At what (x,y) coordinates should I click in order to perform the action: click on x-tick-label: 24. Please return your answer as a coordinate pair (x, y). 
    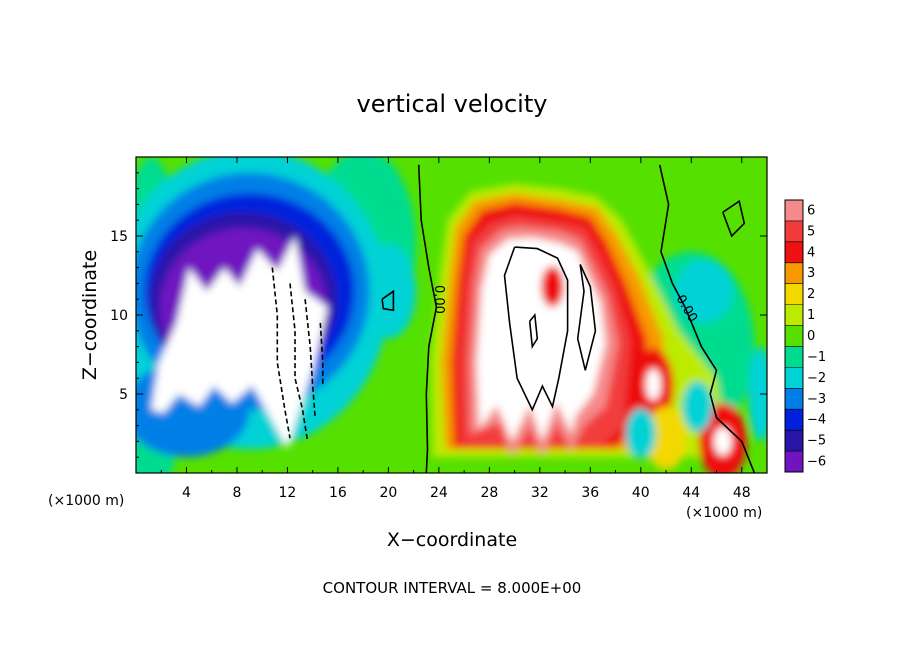
    Looking at the image, I should click on (439, 493).